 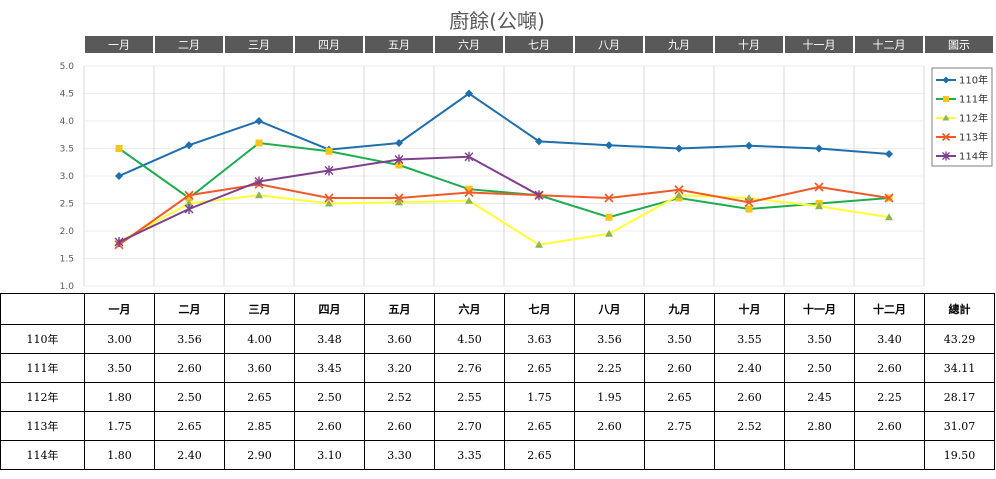 I want to click on table-cell: 3.10, so click(x=329, y=455).